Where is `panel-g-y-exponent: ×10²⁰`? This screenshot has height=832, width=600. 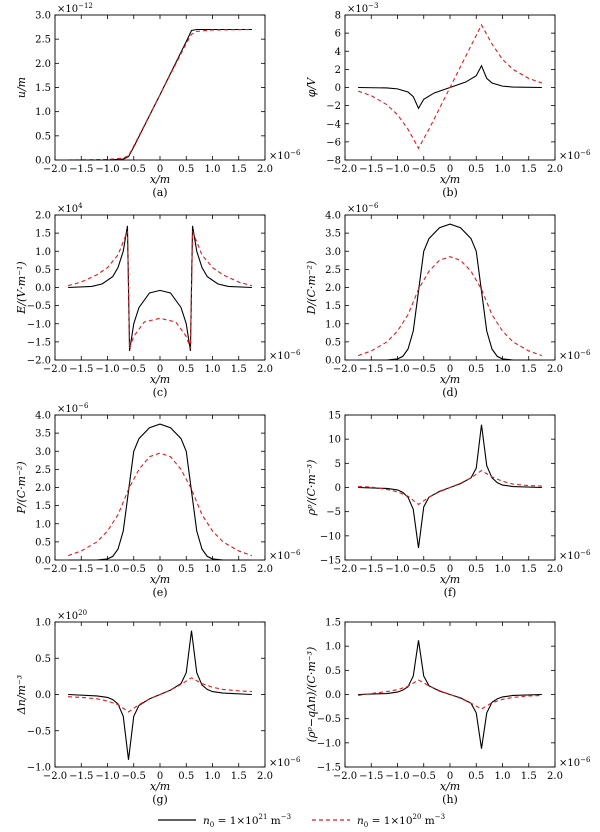
panel-g-y-exponent: ×10²⁰ is located at coordinates (72, 615).